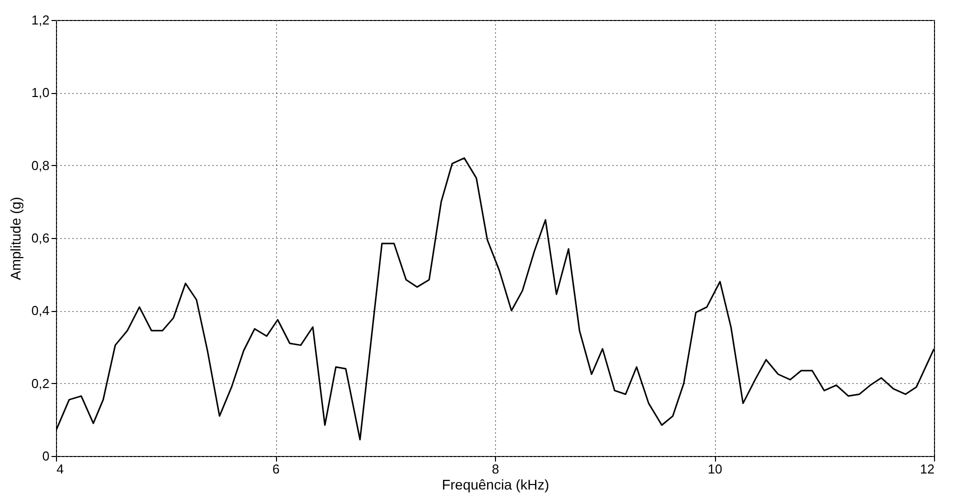 This screenshot has height=499, width=954. I want to click on y-tick-label: 0,6, so click(40, 238).